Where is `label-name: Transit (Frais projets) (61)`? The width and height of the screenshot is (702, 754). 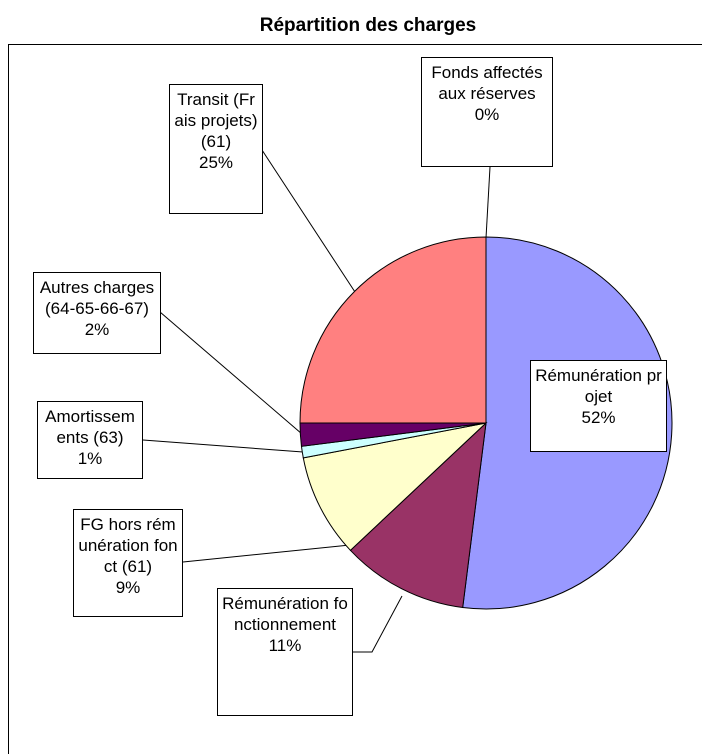 label-name: Transit (Frais projets) (61) is located at coordinates (216, 120).